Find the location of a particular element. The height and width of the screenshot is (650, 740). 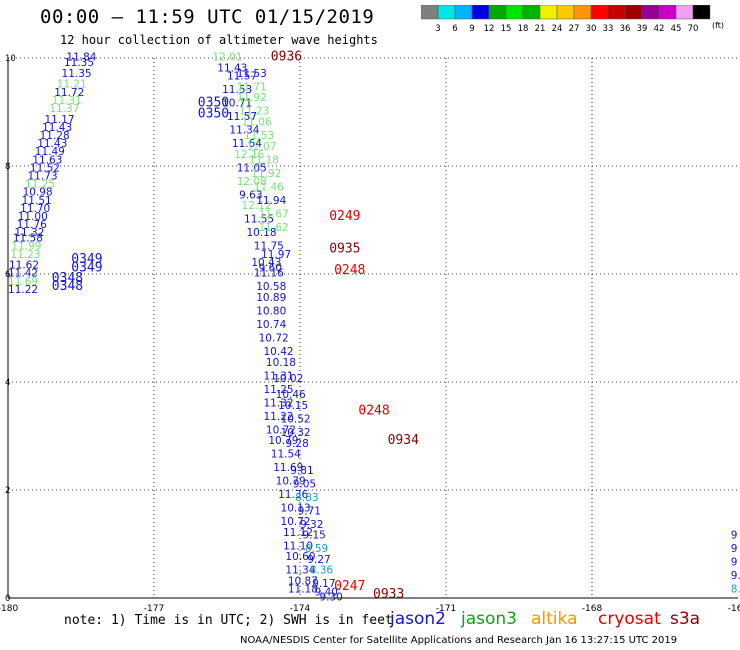

wave-height-point: 11.35 is located at coordinates (79, 63).